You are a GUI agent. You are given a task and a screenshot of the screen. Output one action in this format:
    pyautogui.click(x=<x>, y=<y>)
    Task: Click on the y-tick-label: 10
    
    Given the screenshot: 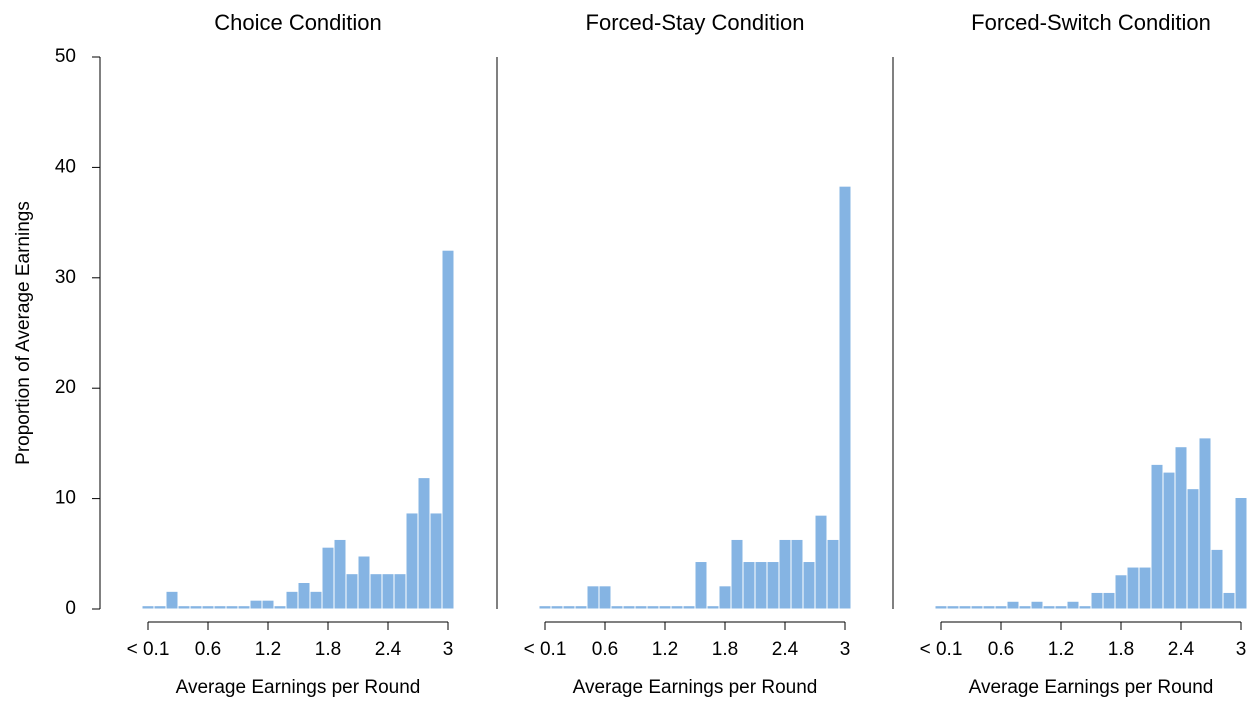 What is the action you would take?
    pyautogui.click(x=65, y=498)
    